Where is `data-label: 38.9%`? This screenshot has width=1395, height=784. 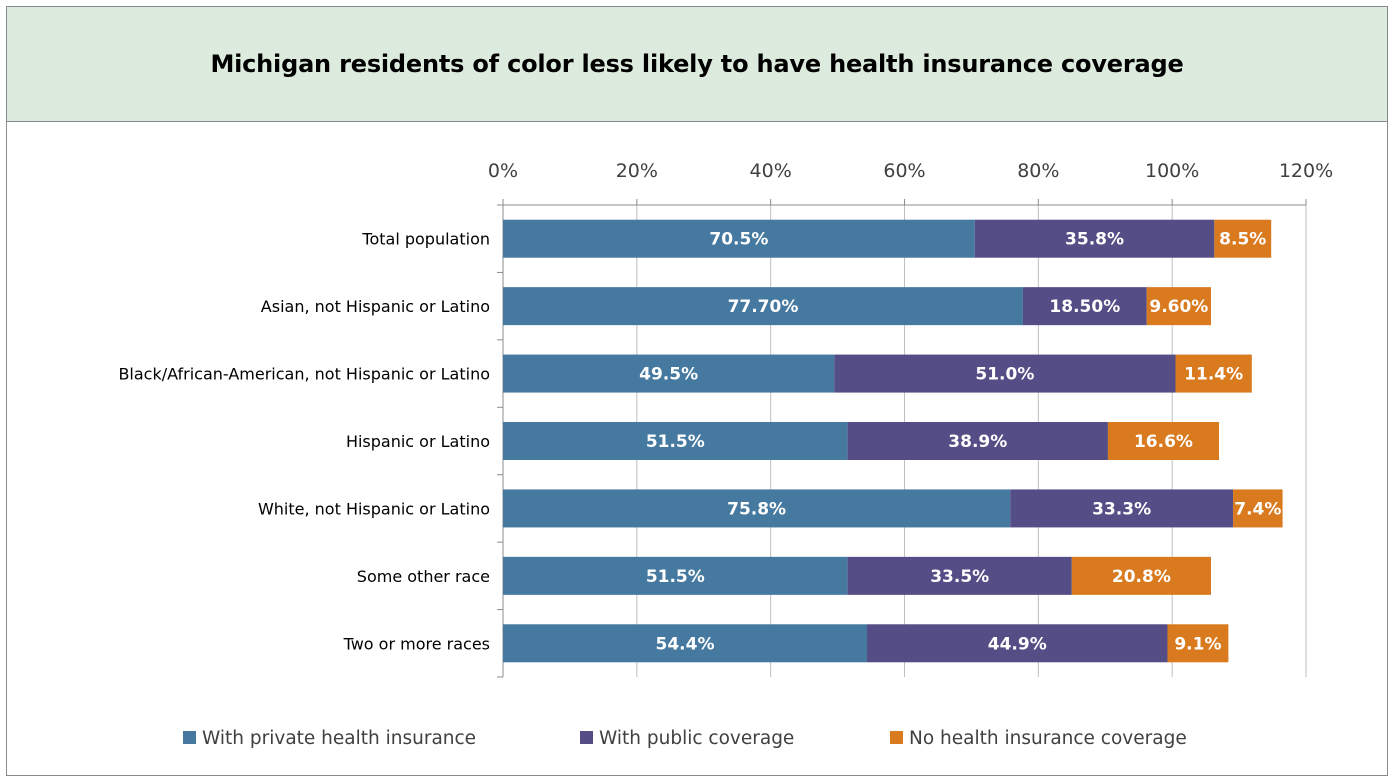 data-label: 38.9% is located at coordinates (977, 442).